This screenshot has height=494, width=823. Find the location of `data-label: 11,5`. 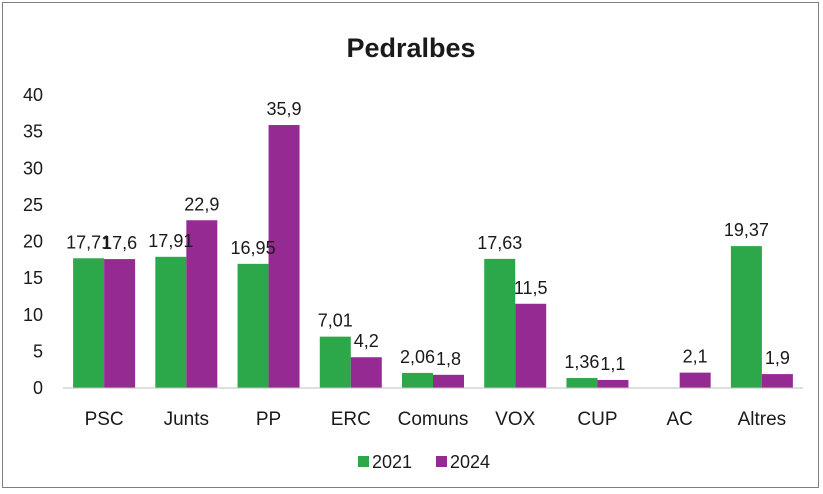

data-label: 11,5 is located at coordinates (531, 288).